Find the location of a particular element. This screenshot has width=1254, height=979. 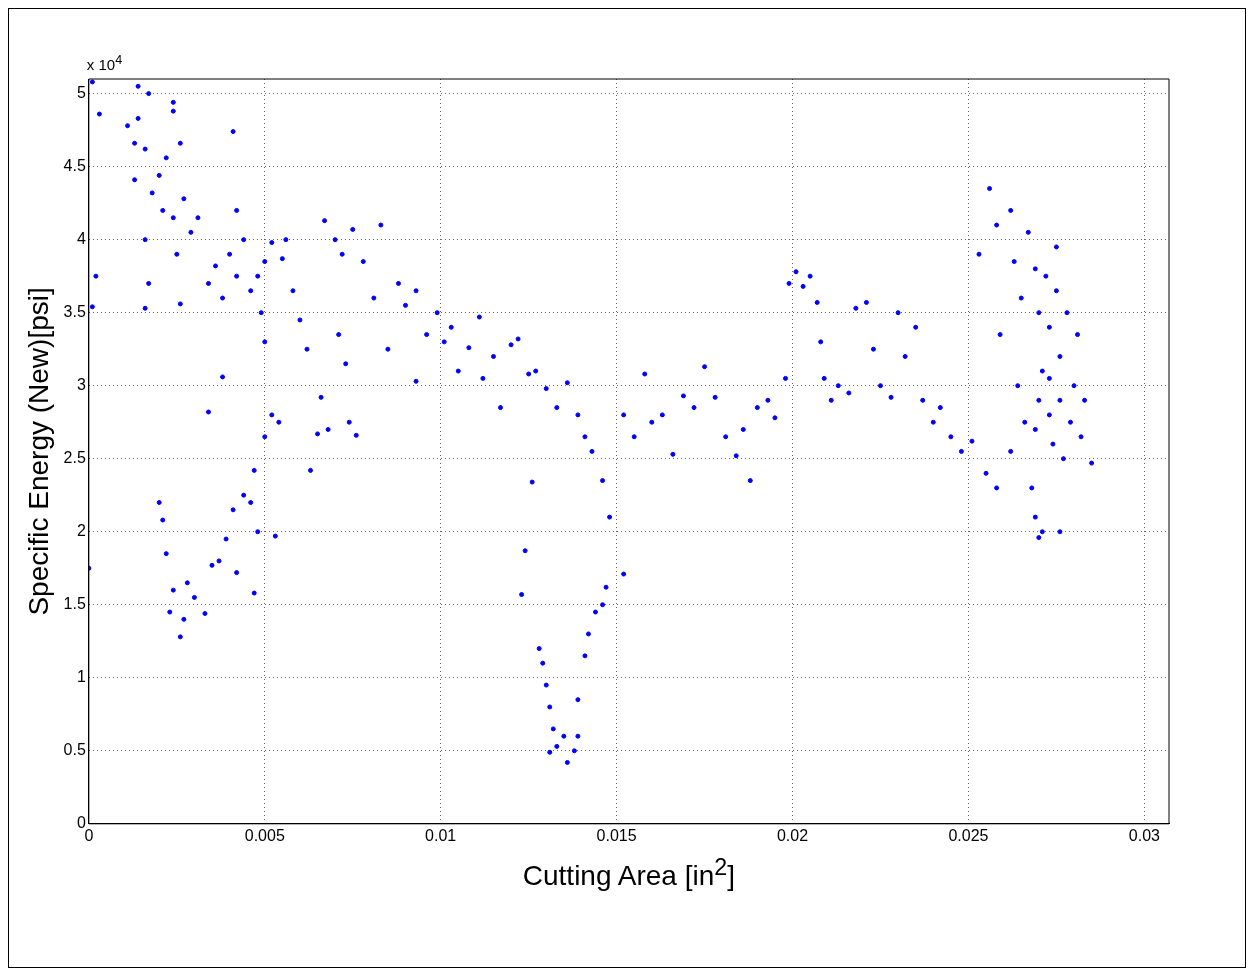

x-tick-label: 0.01 is located at coordinates (441, 835).